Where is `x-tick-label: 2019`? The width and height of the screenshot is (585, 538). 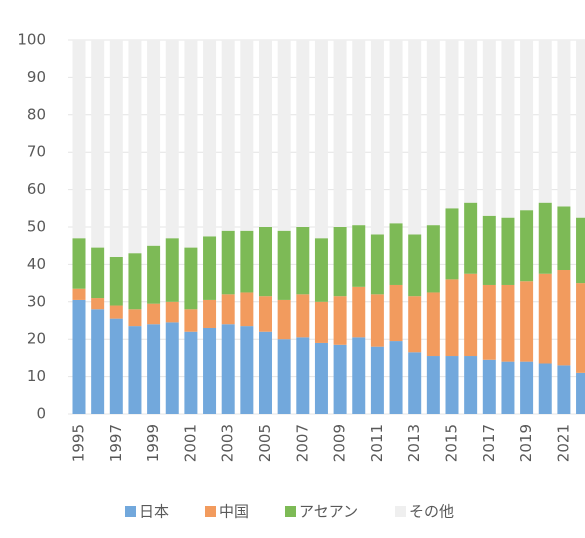
x-tick-label: 2019 is located at coordinates (526, 443).